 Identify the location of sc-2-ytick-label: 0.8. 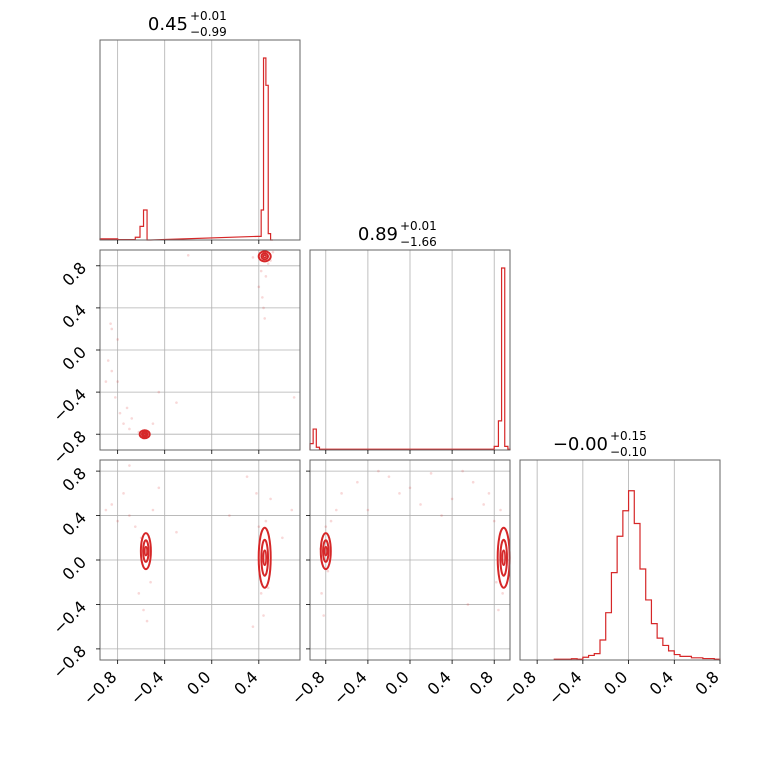
(74, 479).